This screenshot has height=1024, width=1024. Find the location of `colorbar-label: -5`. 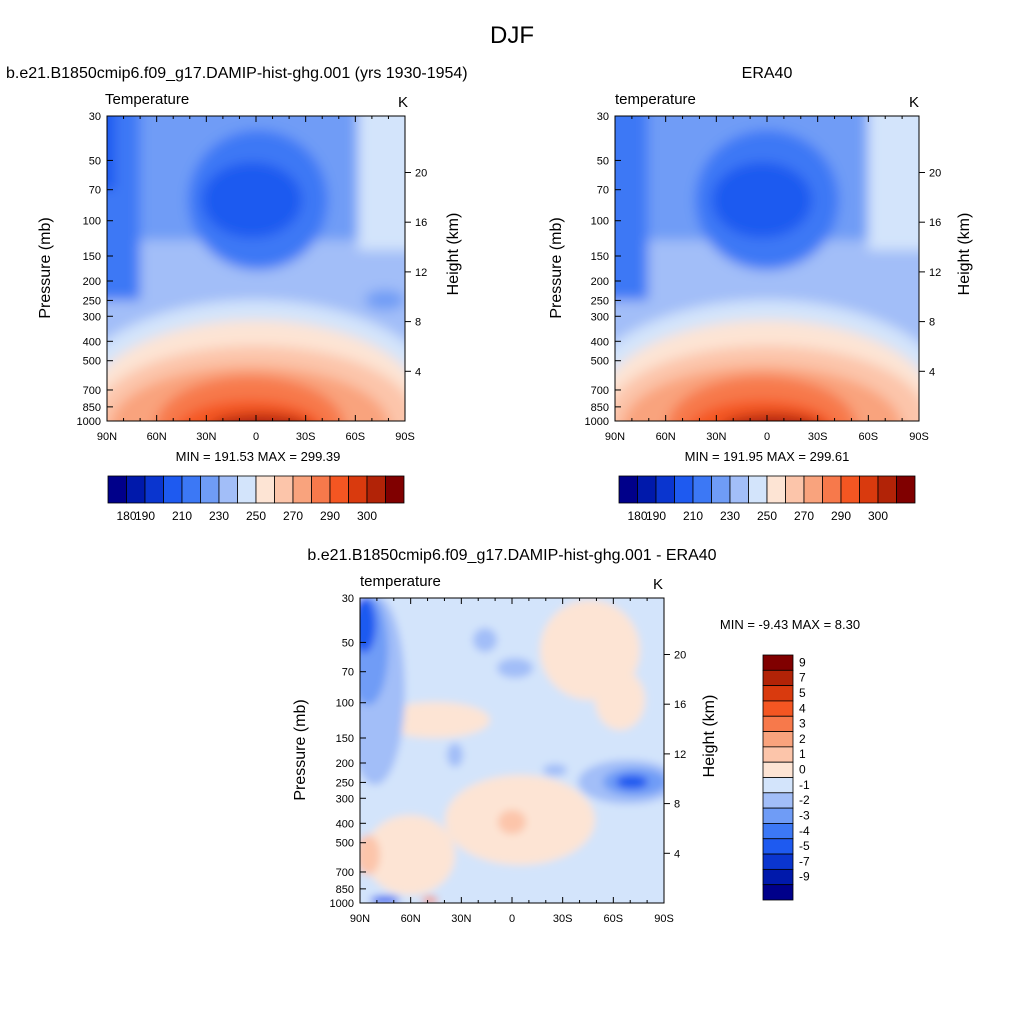

colorbar-label: -5 is located at coordinates (804, 846).